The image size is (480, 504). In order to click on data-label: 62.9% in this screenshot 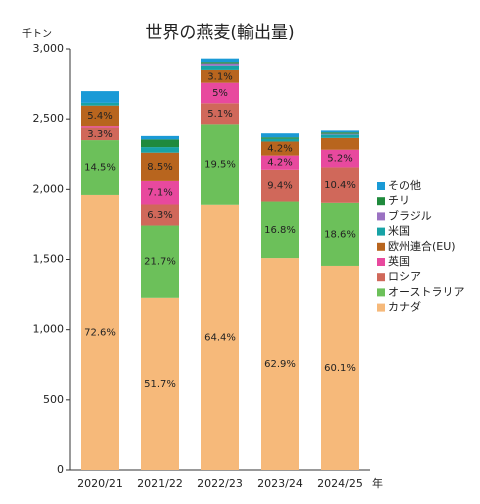, I will do `click(280, 364)`.